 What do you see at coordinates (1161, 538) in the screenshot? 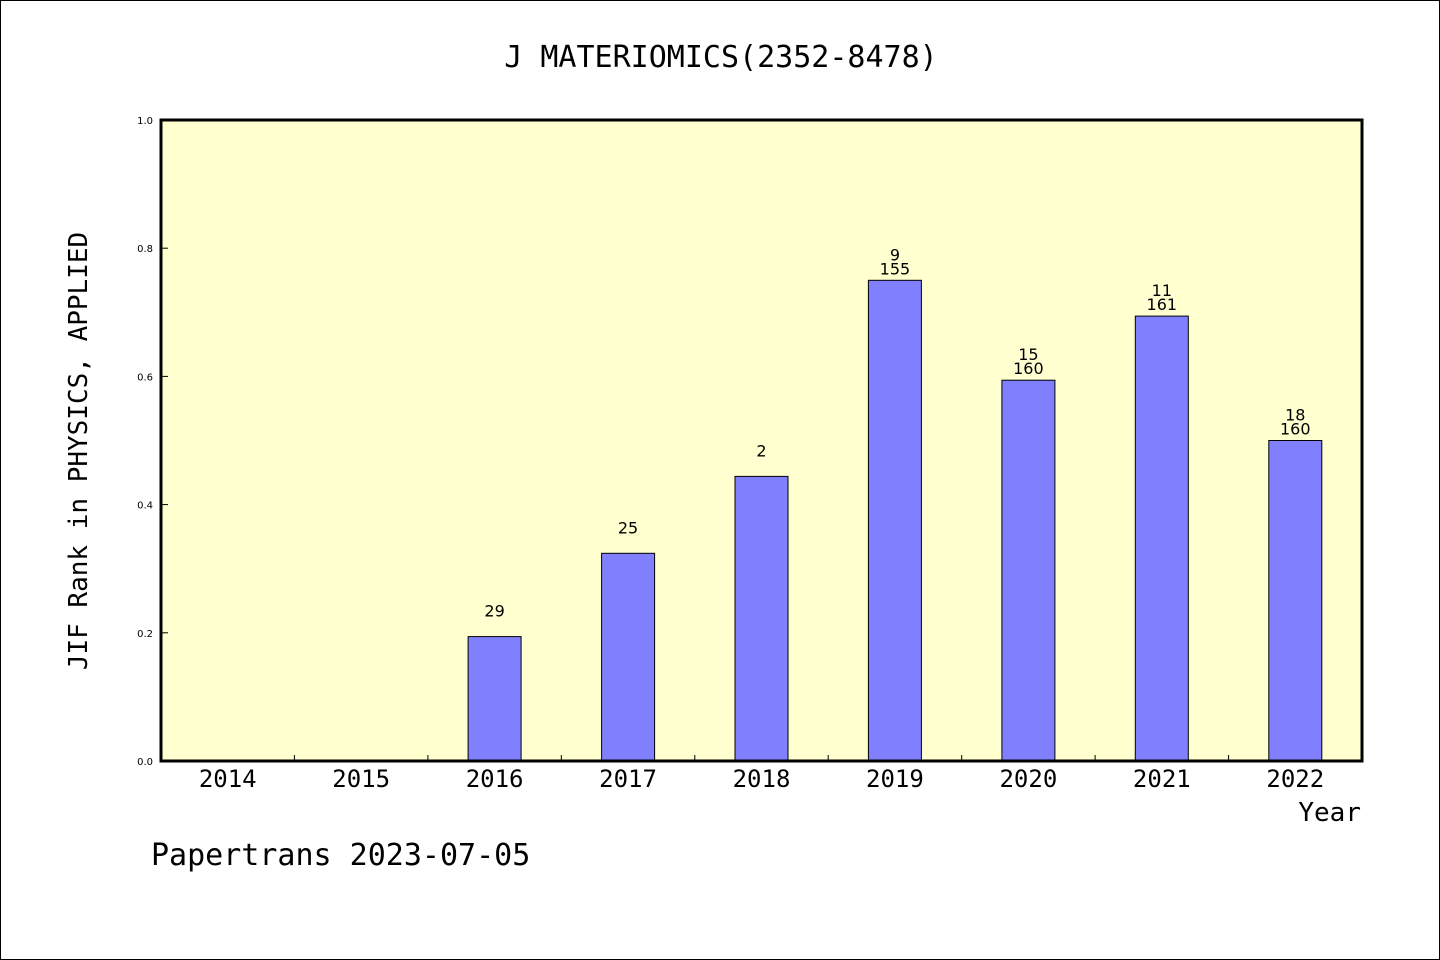
I see `bar-2021` at bounding box center [1161, 538].